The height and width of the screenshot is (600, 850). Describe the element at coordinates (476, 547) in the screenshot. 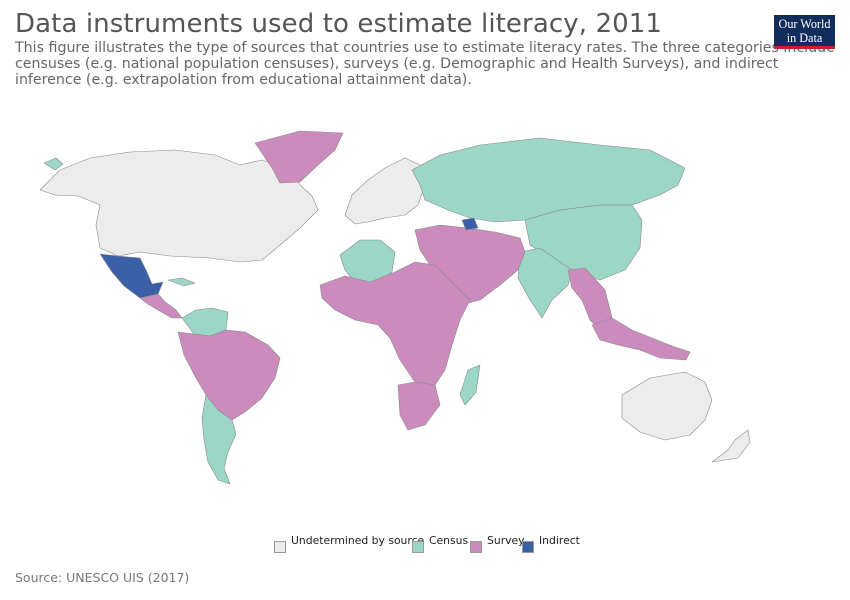

I see `legend-swatch-survey` at that location.